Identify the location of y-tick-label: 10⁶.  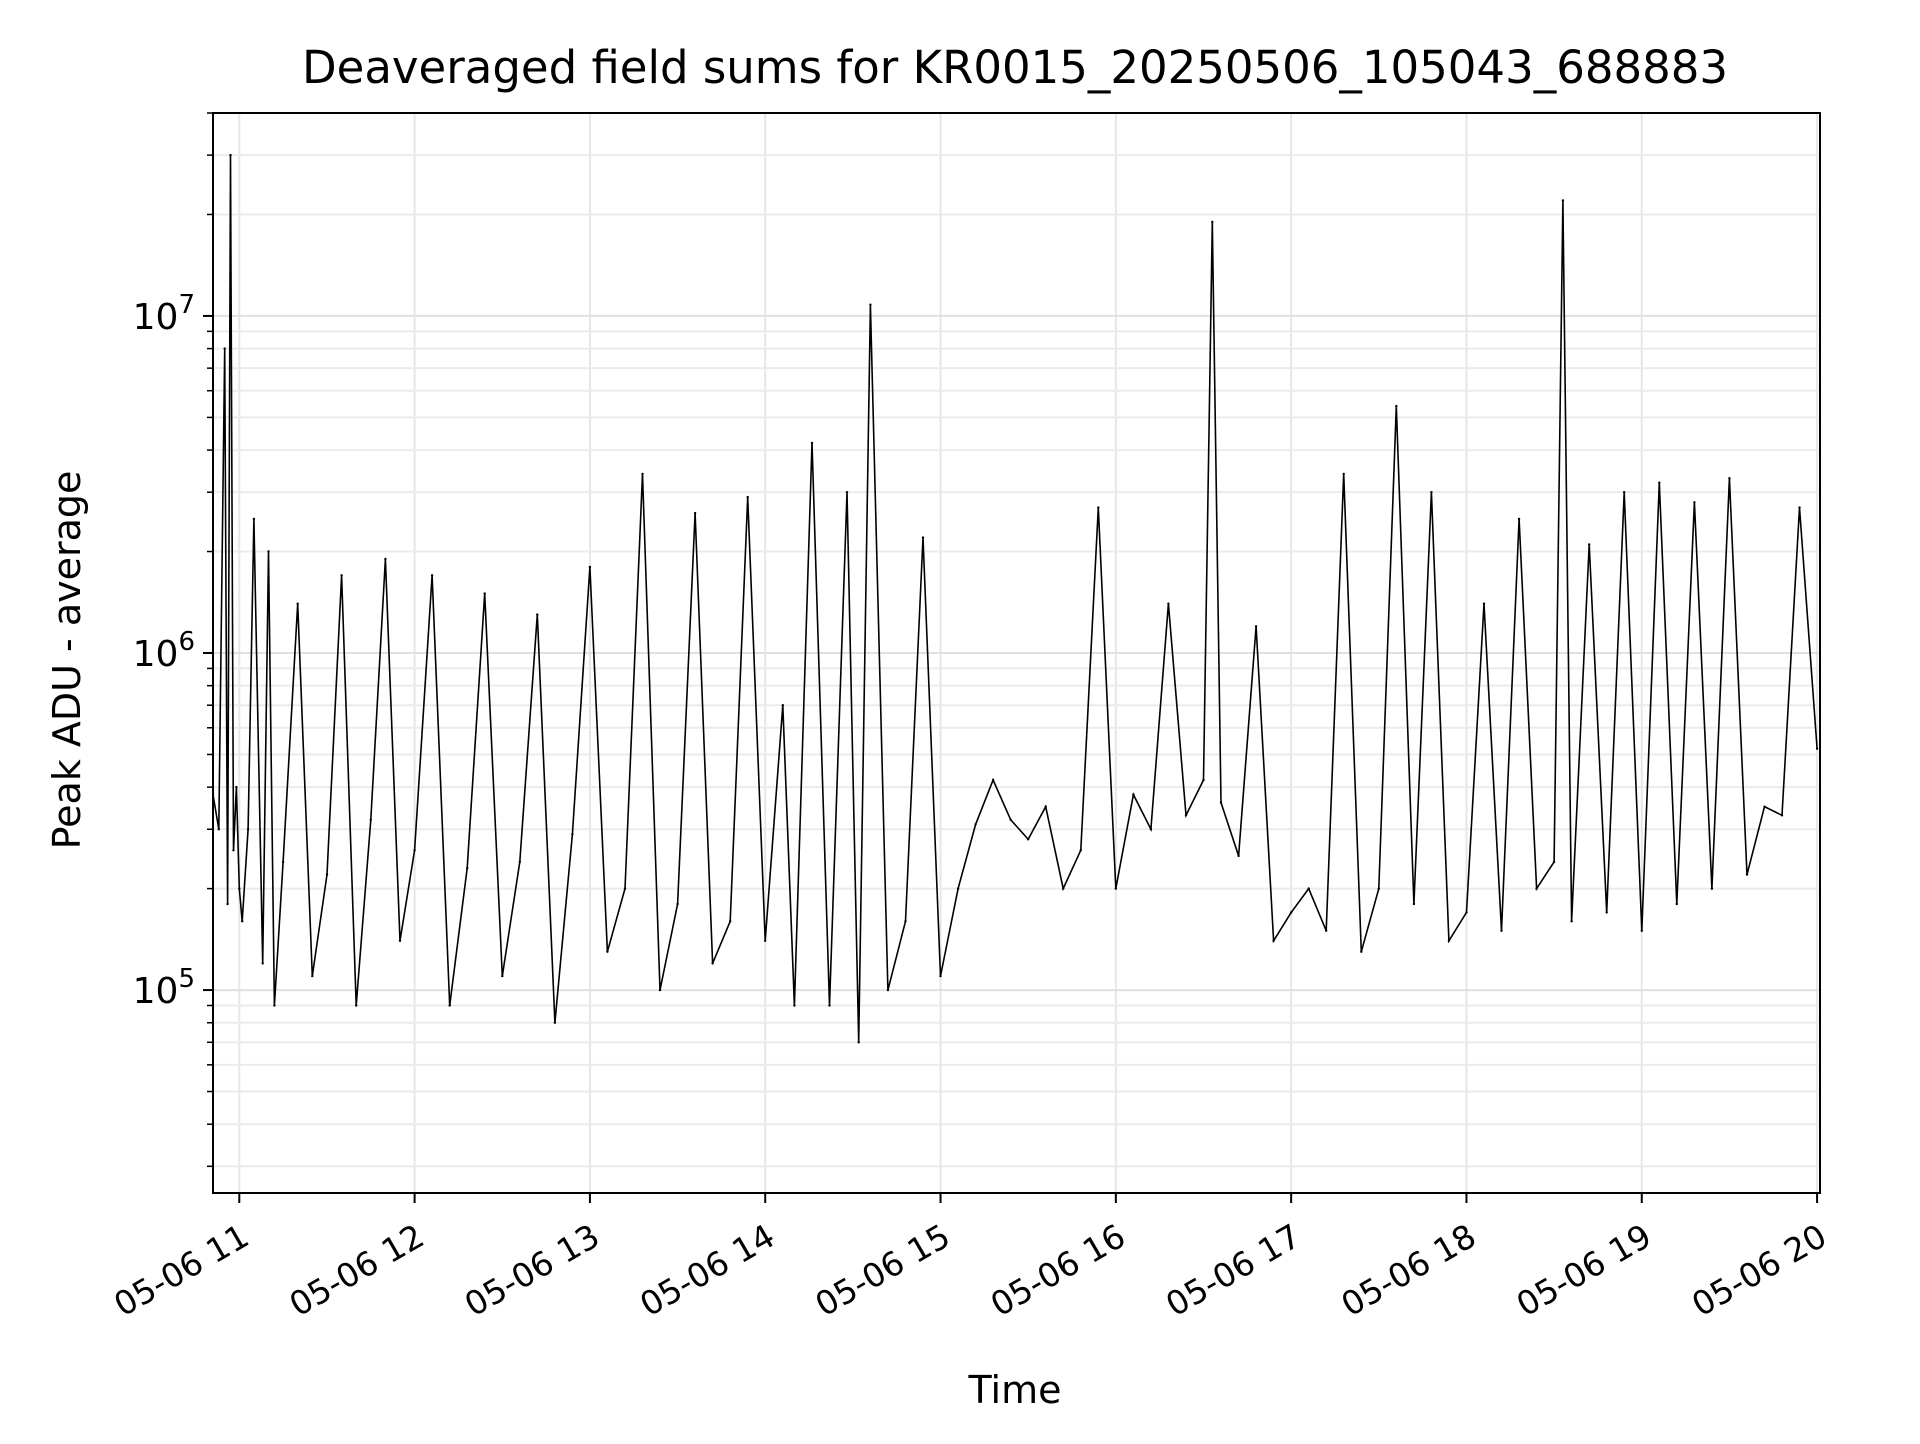
(164, 651).